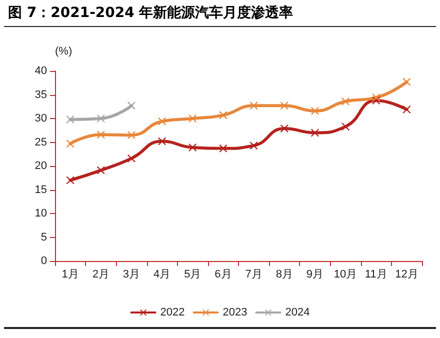  I want to click on x-tick-label: 8月, so click(284, 274).